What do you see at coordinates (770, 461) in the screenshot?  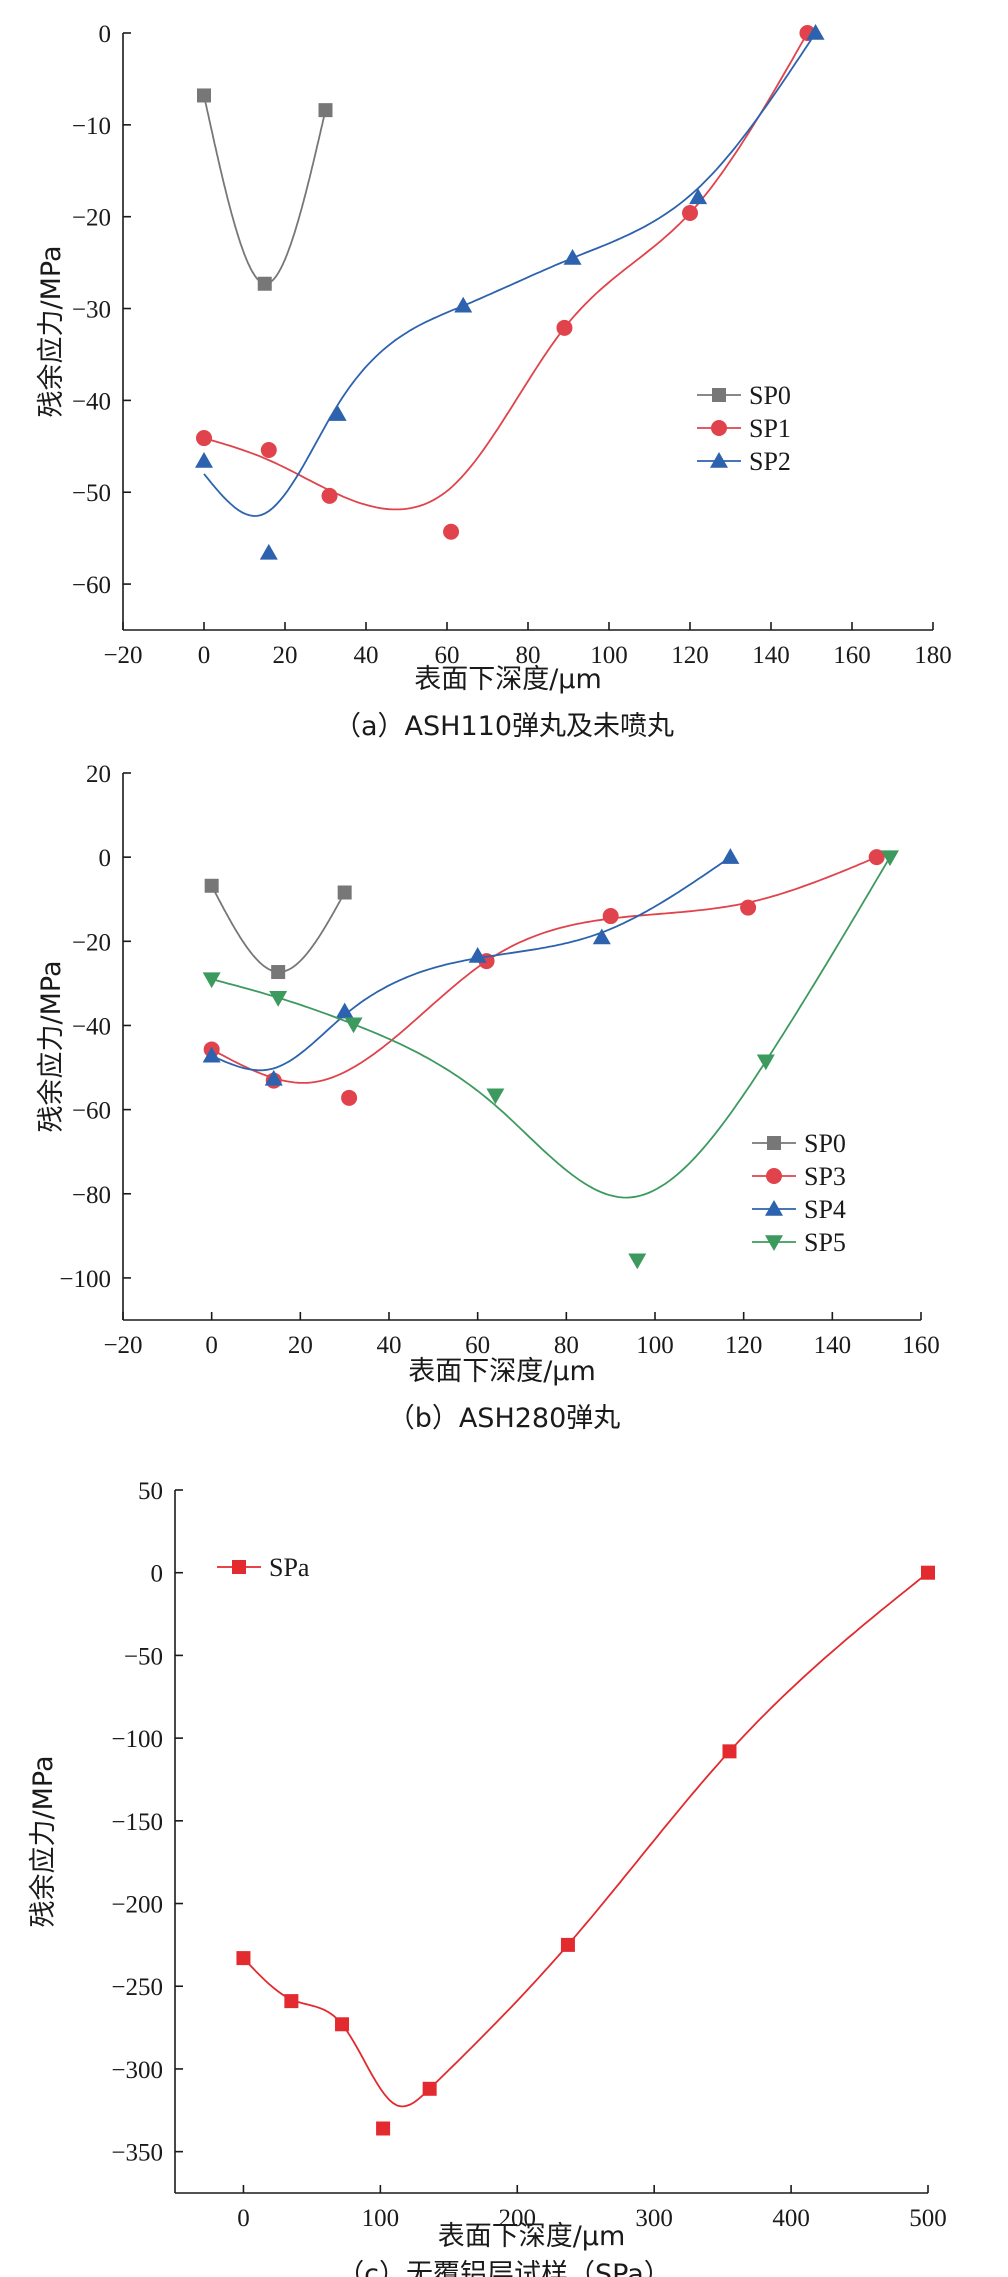 I see `legend-label-SP2: SP2` at bounding box center [770, 461].